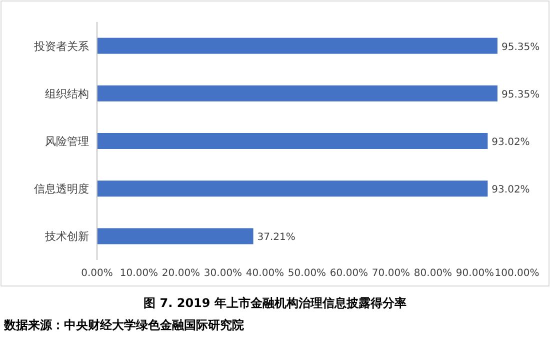 This screenshot has height=339, width=550. Describe the element at coordinates (139, 273) in the screenshot. I see `x-tick-label: 10.00%` at that location.